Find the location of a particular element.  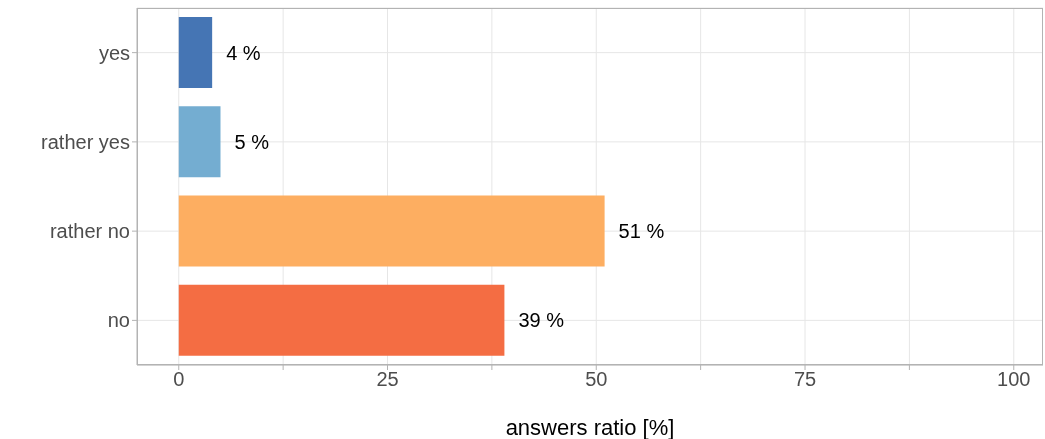

data-label: 51 % is located at coordinates (641, 231).